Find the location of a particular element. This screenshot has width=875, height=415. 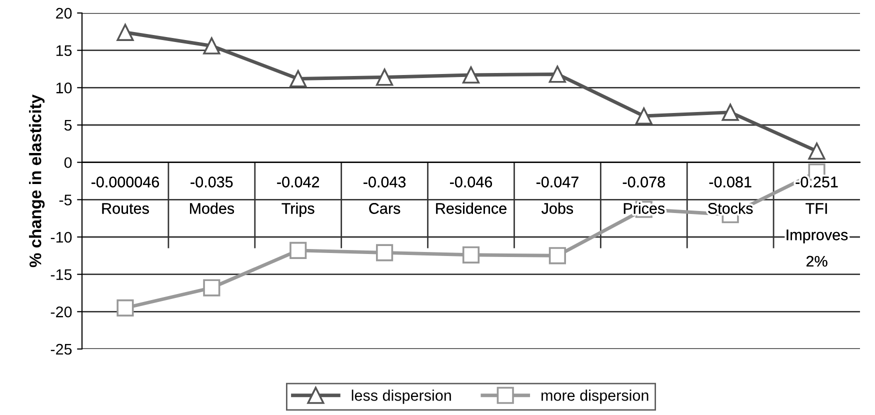

y-tick-label: 0 is located at coordinates (68, 162).